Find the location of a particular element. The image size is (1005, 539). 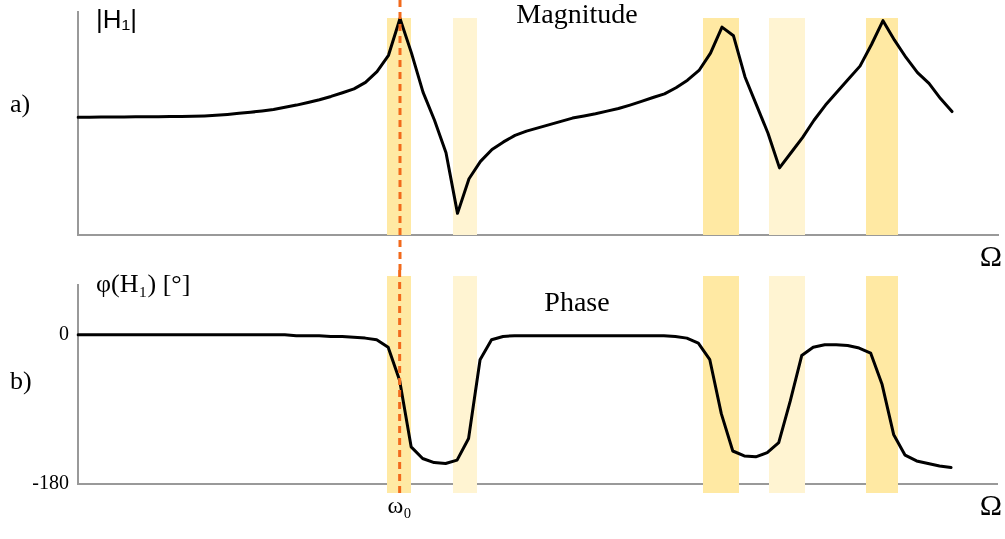

y-tick-label: 0 is located at coordinates (64, 333).